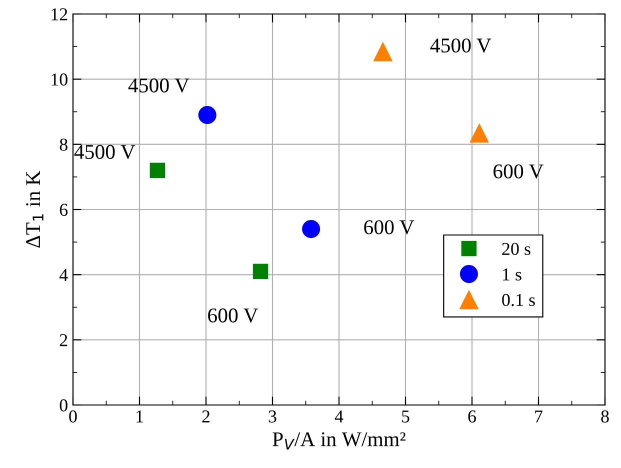 Image resolution: width=621 pixels, height=468 pixels. Describe the element at coordinates (516, 249) in the screenshot. I see `legend-label: 20 s` at that location.